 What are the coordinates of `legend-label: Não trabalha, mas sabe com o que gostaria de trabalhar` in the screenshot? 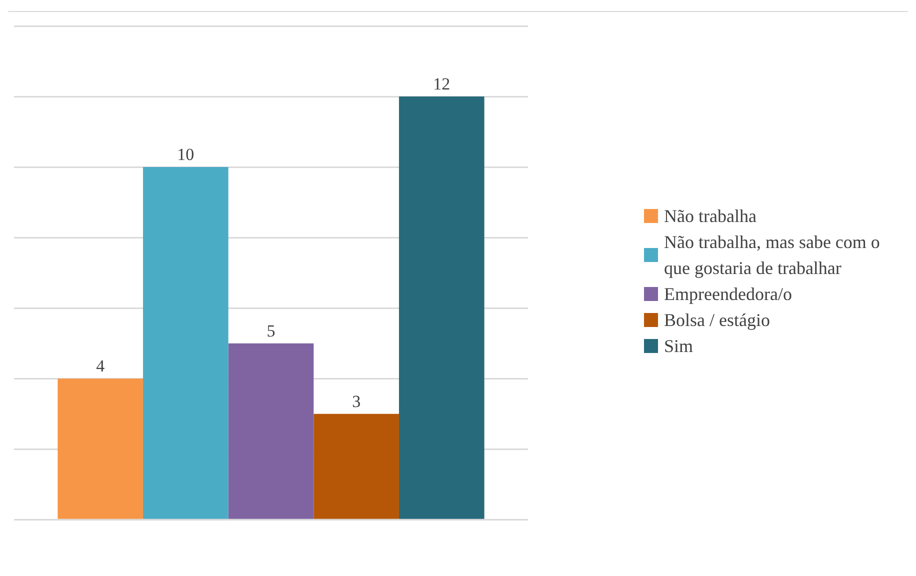 It's located at (772, 255).